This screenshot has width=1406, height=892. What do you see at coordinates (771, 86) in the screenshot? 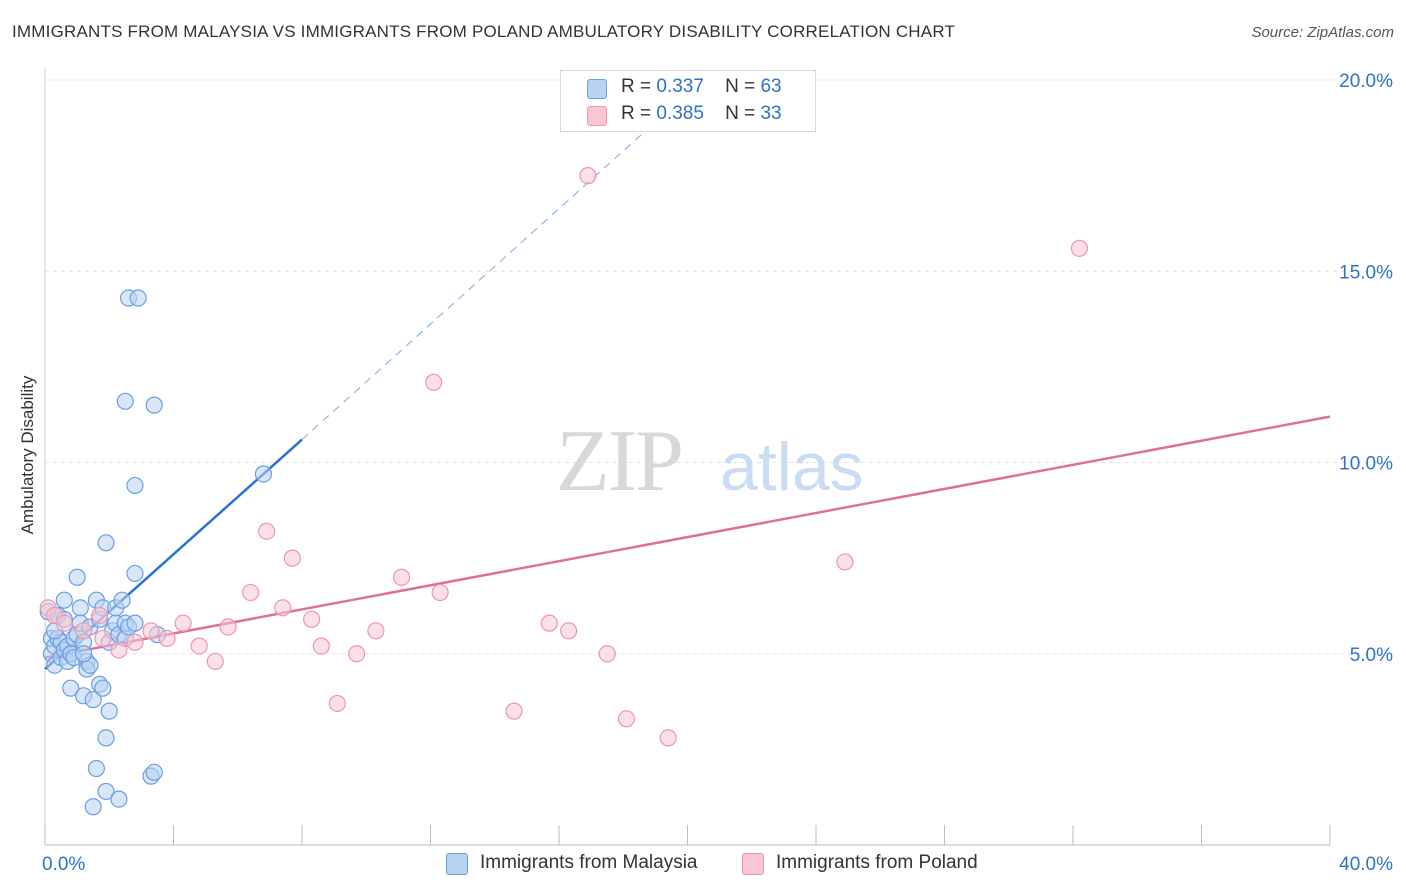
I see `malaysia-n-value: 63` at bounding box center [771, 86].